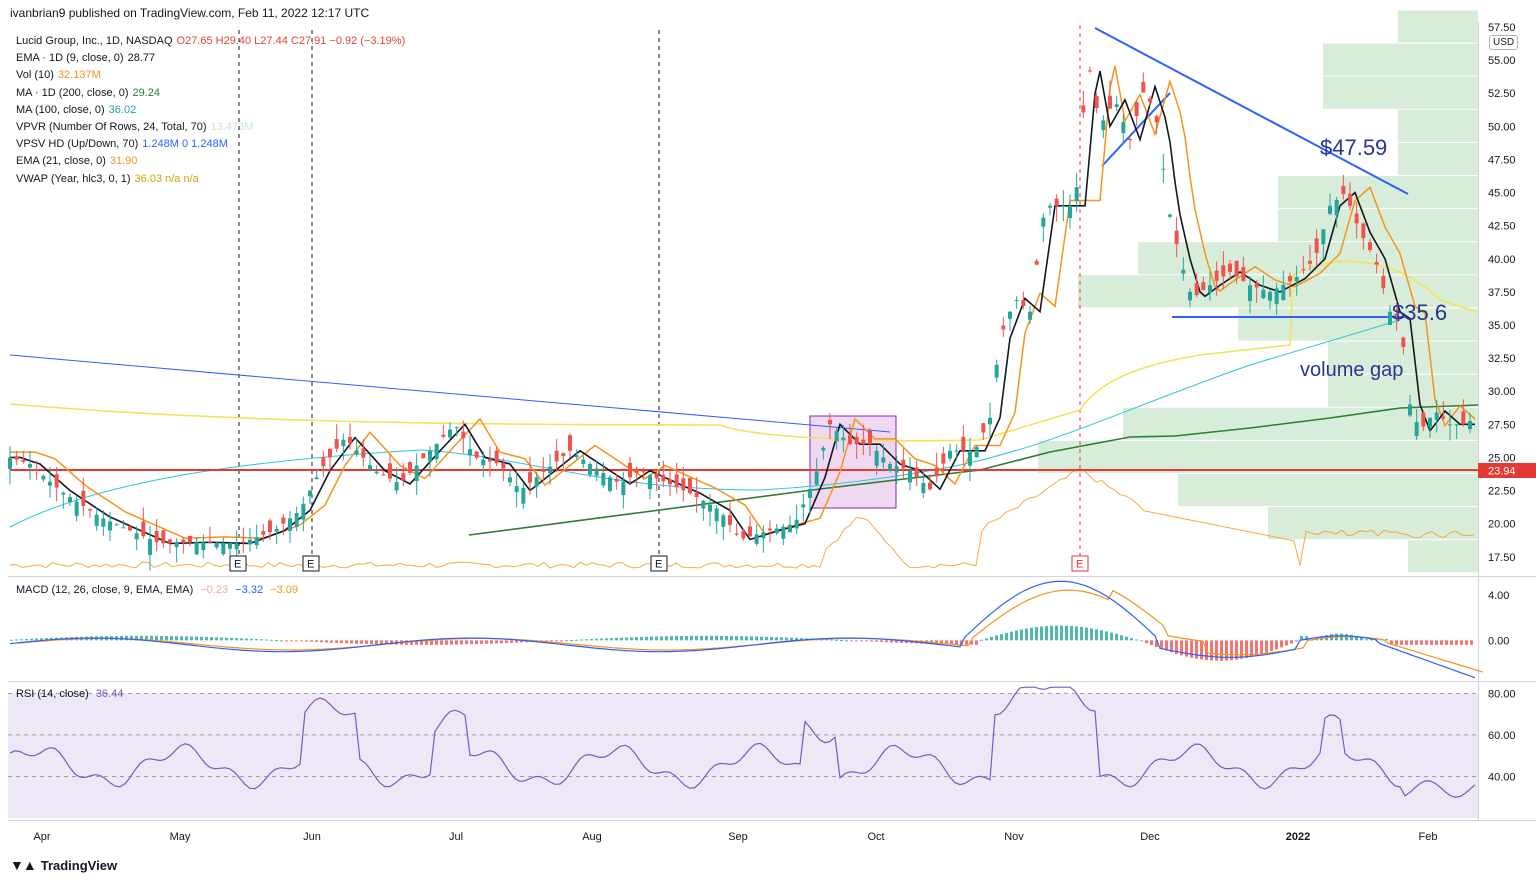 The image size is (1536, 883). What do you see at coordinates (1502, 94) in the screenshot?
I see `price-tick-label: 52.50` at bounding box center [1502, 94].